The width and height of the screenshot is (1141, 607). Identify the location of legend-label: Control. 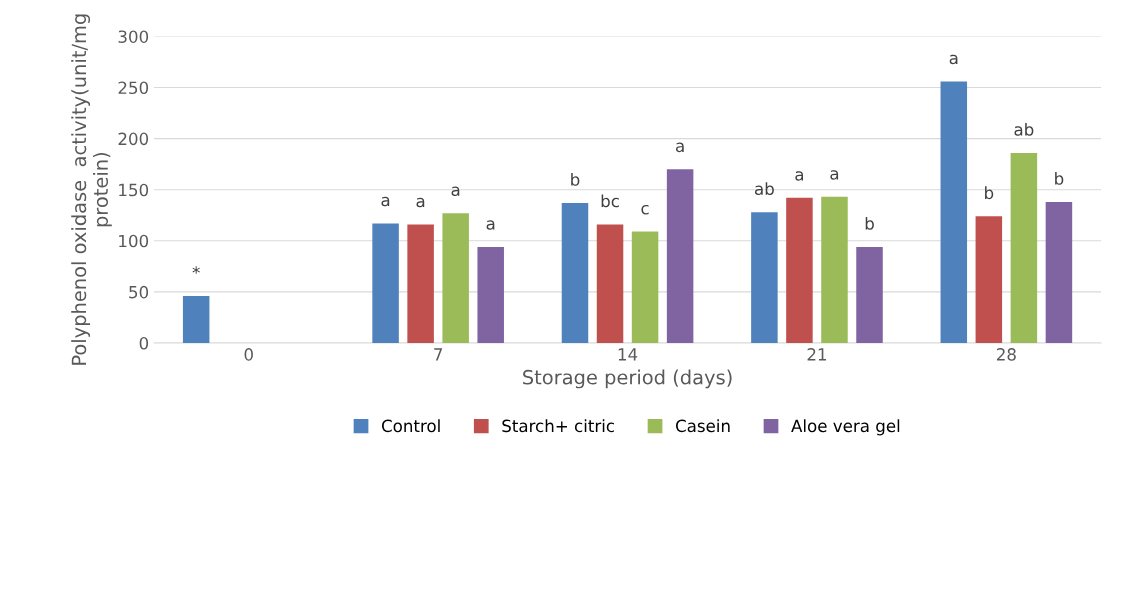
(410, 426).